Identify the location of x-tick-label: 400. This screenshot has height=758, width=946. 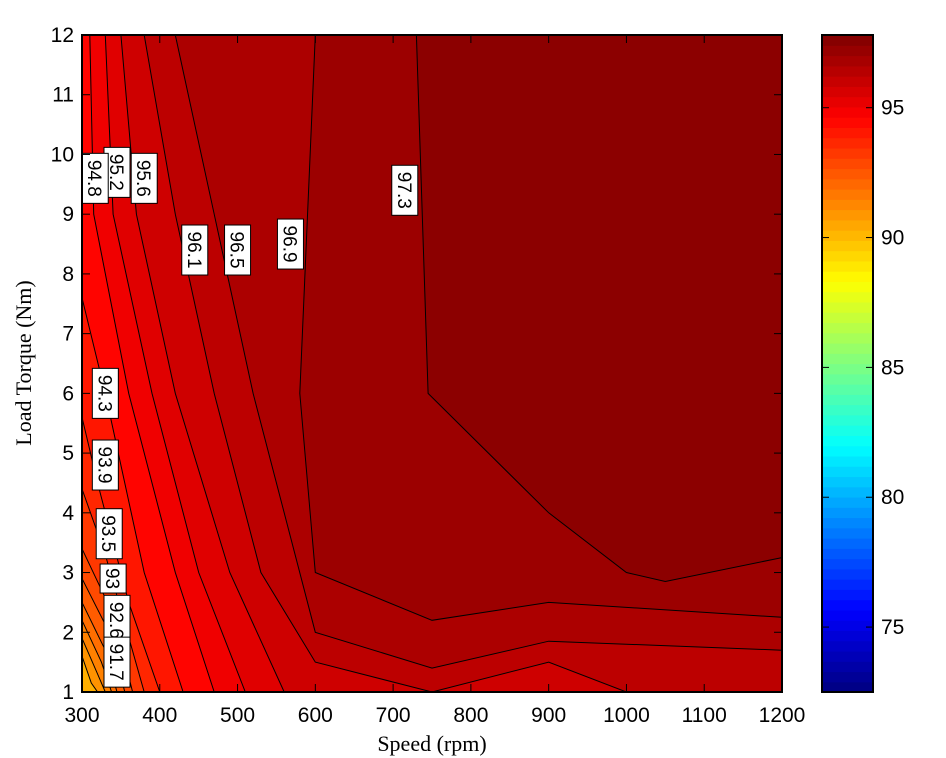
(159, 715).